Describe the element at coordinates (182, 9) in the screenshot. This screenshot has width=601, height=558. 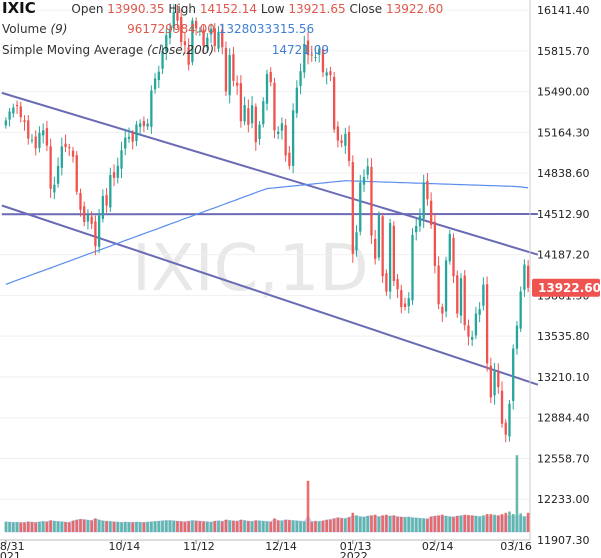
I see `high-label: High` at that location.